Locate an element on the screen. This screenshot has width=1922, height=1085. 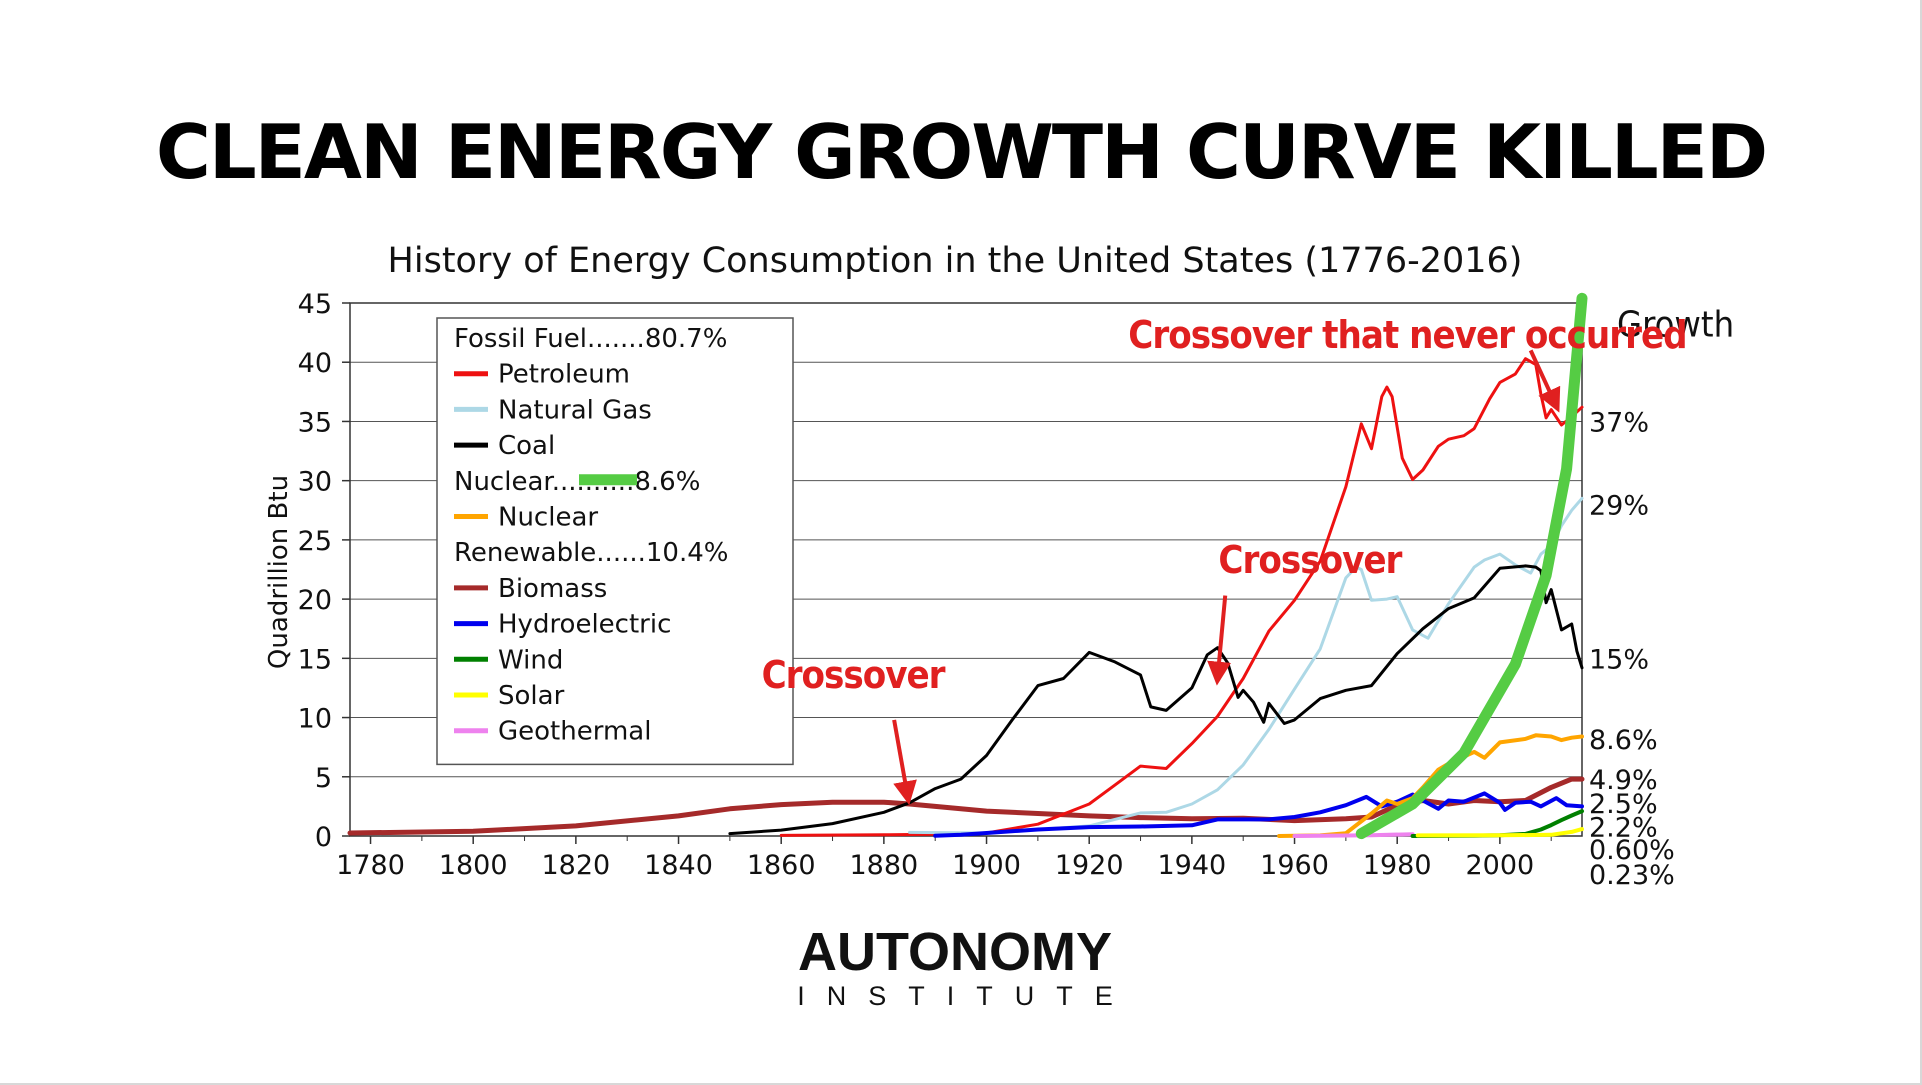
autonomy-institute-logo: AUTONOMY INSTITUTE is located at coordinates (955, 968).